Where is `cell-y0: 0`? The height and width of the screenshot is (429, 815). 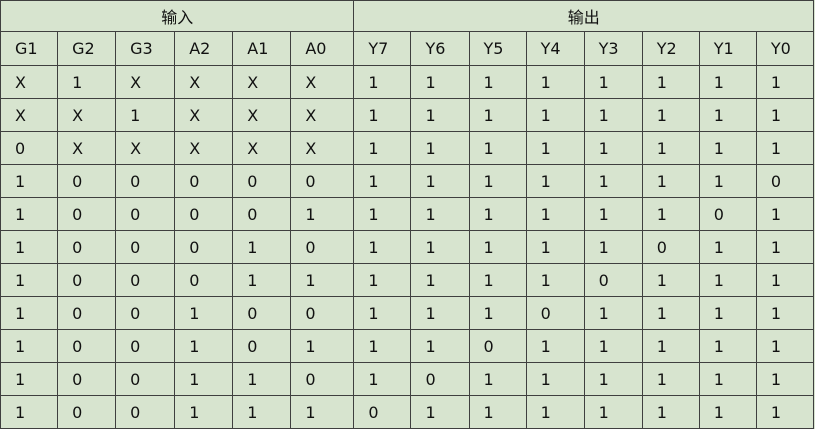
cell-y0: 0 is located at coordinates (785, 181).